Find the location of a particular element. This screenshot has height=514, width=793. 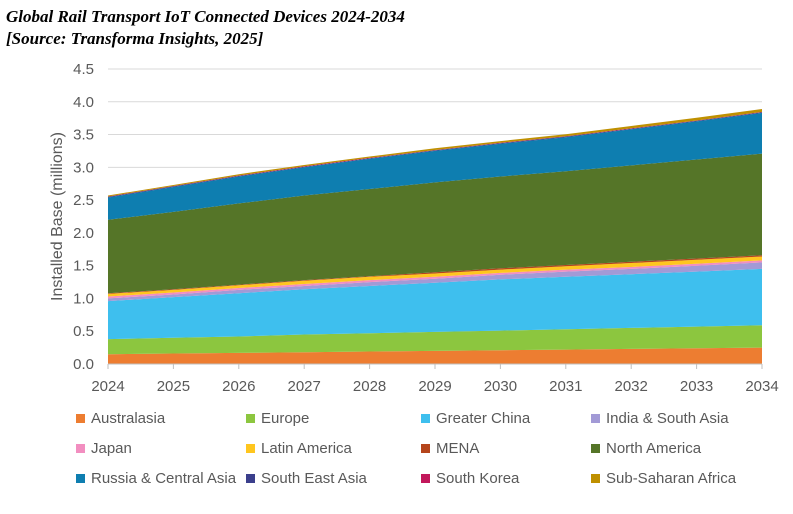

legend-label: Russia & Central Asia is located at coordinates (164, 478).